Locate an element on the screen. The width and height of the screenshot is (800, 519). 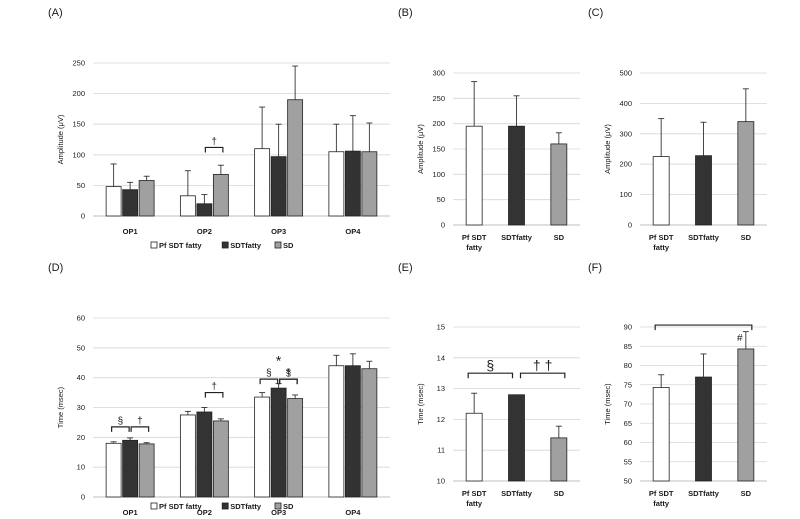
y-tick-label: 60 is located at coordinates (81, 318).